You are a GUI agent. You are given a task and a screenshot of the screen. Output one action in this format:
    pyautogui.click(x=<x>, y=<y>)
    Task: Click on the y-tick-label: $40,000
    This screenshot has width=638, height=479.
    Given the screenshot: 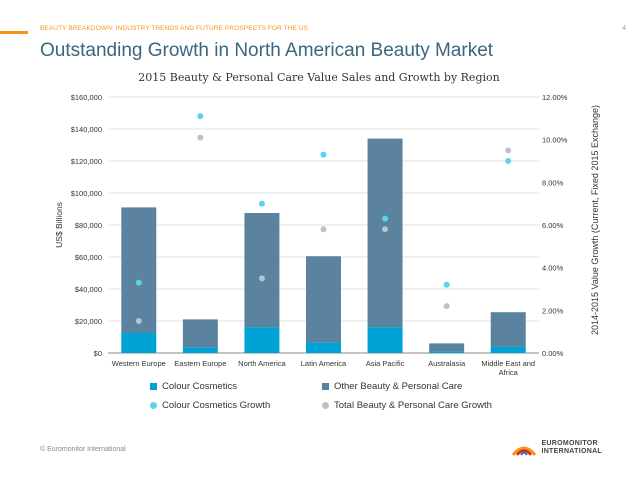 What is the action you would take?
    pyautogui.click(x=88, y=289)
    